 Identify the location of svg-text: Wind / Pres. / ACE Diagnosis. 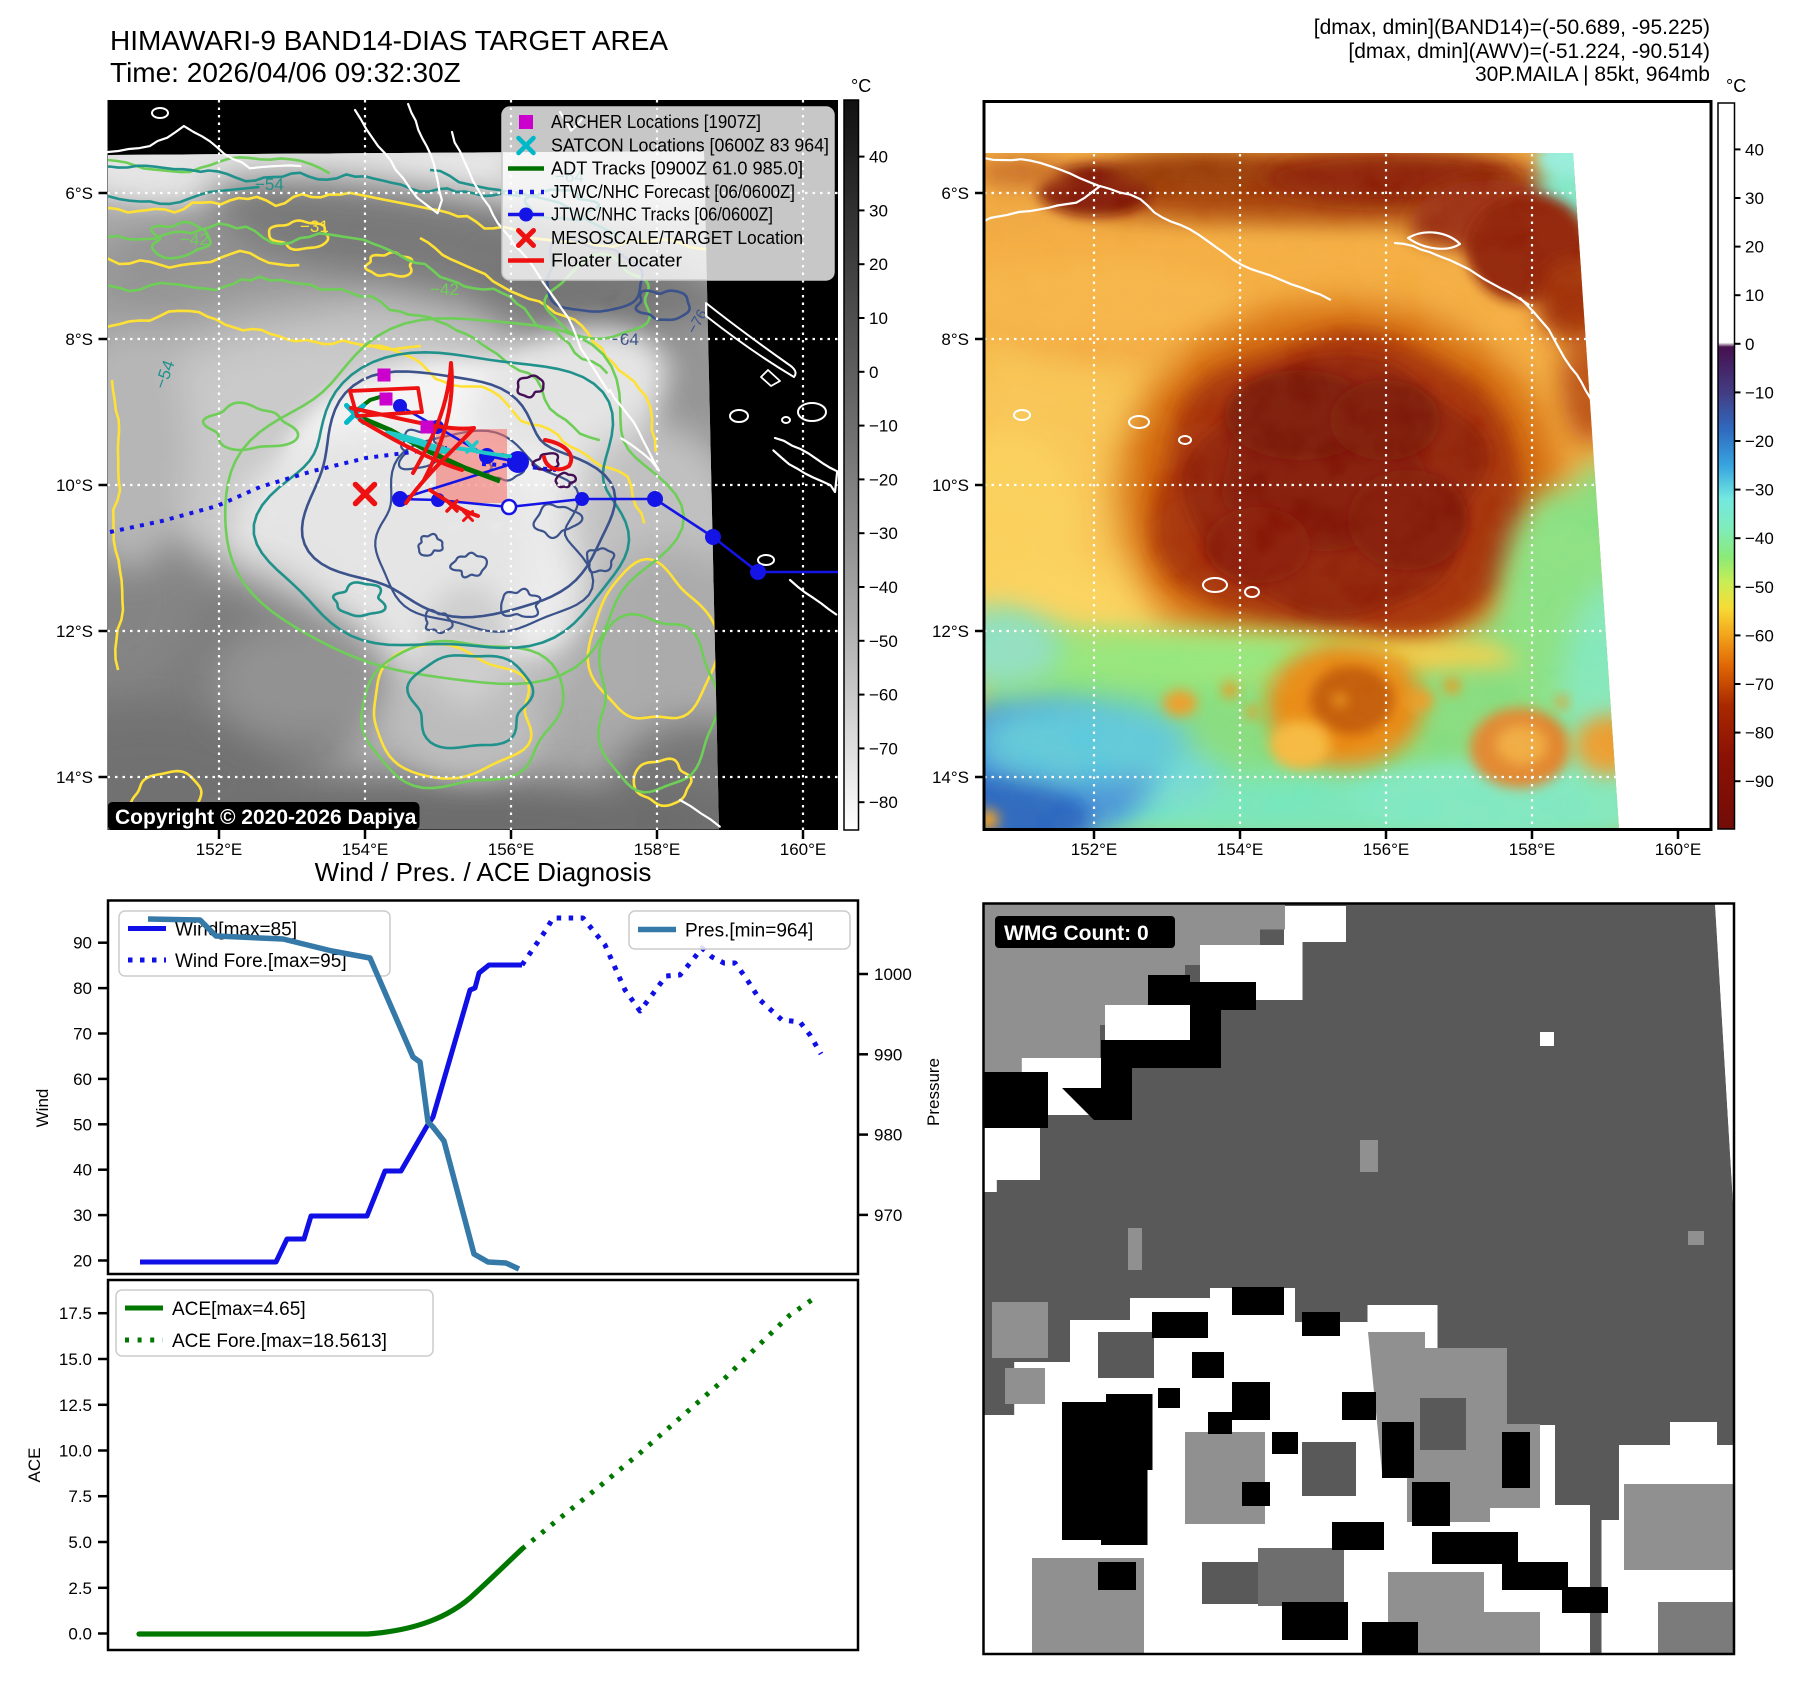
(483, 872).